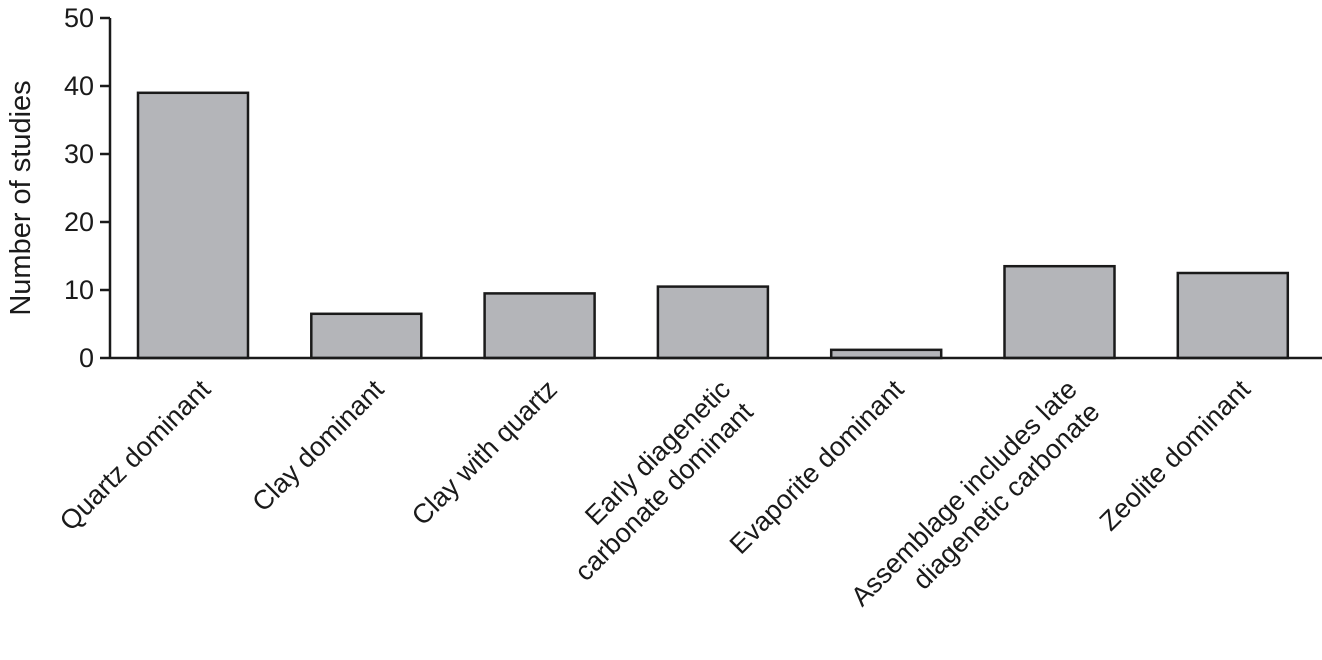  What do you see at coordinates (652, 480) in the screenshot?
I see `x-tick-label: Early diageneticcarbonate dominant` at bounding box center [652, 480].